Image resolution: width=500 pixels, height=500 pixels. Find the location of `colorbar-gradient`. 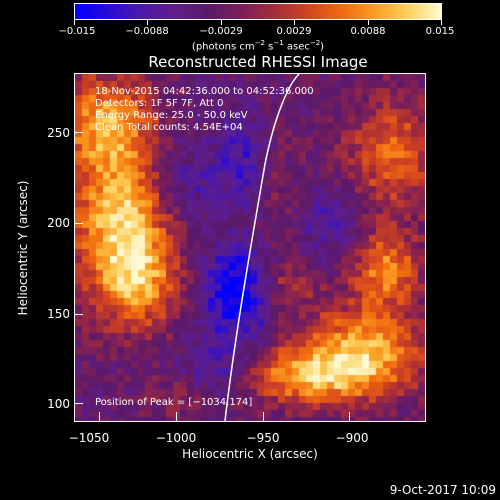

colorbar-gradient is located at coordinates (258, 11).